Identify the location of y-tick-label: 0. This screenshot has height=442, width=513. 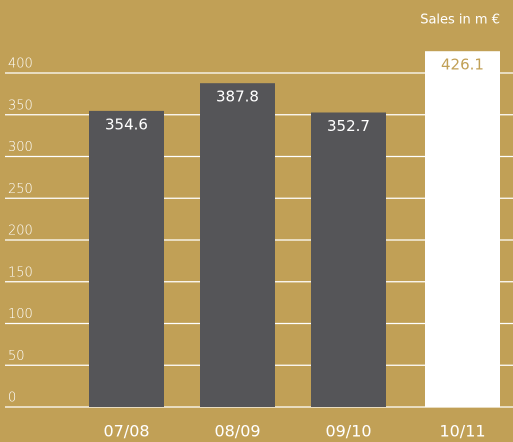
(12, 398).